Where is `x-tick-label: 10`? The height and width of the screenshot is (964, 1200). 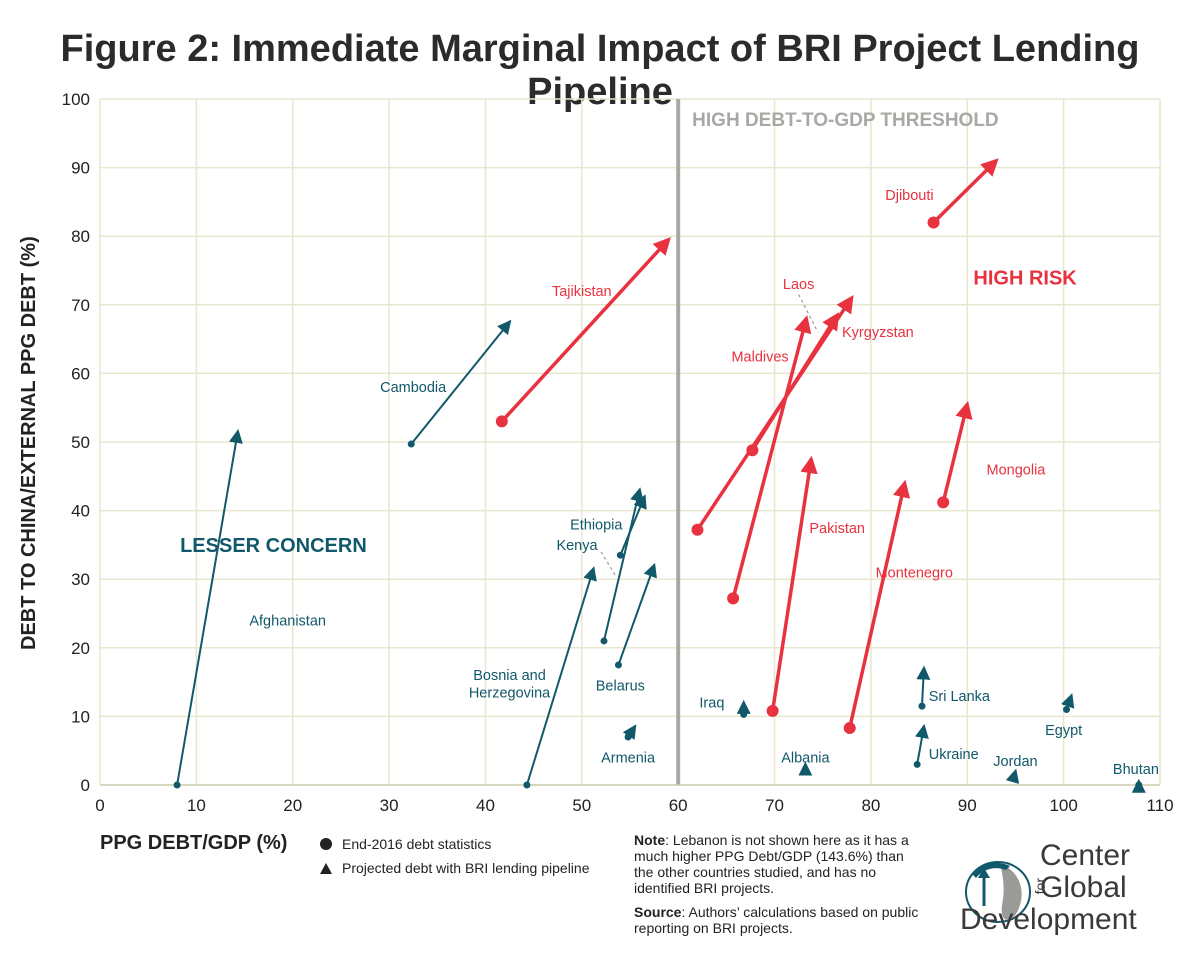 x-tick-label: 10 is located at coordinates (196, 805).